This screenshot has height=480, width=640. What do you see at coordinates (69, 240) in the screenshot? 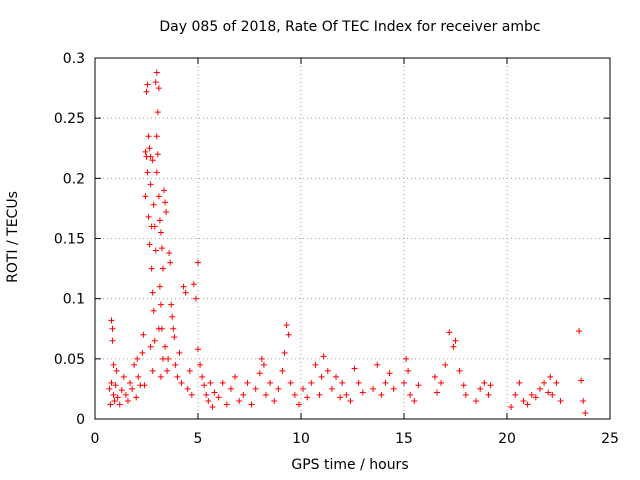
I see `y-tick-label: 0.15` at bounding box center [69, 240].